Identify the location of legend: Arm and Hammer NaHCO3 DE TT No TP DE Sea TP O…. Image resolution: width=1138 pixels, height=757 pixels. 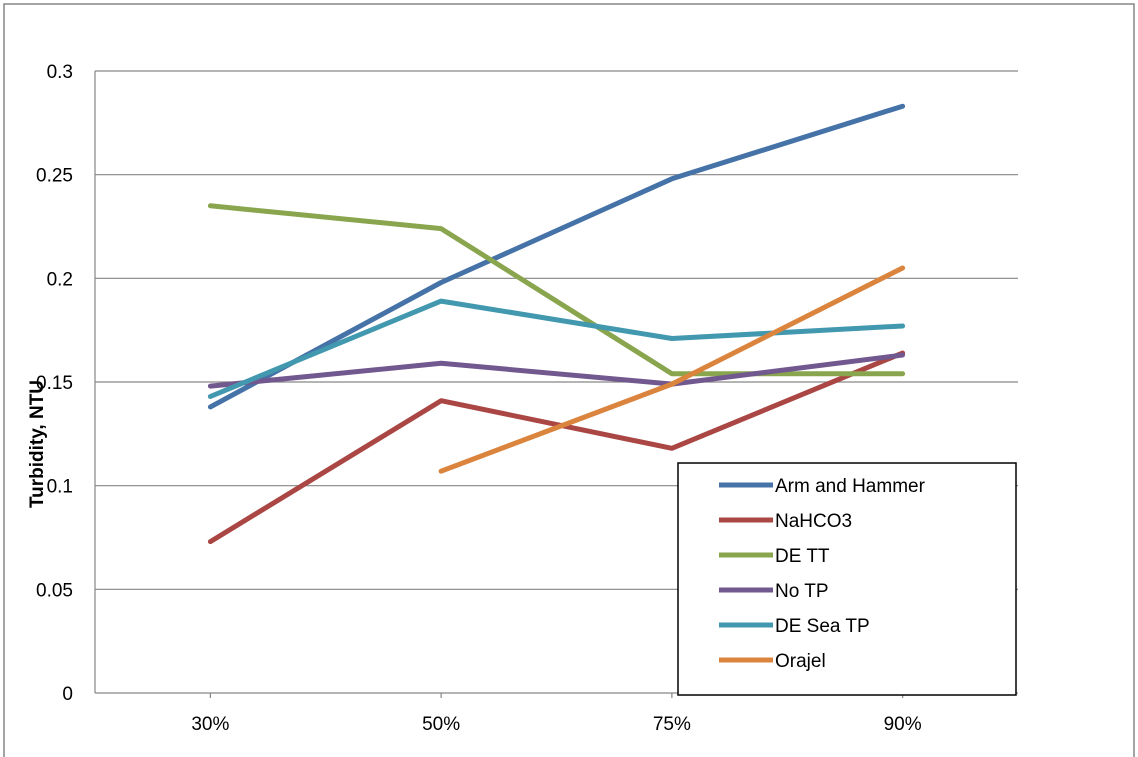
(847, 579).